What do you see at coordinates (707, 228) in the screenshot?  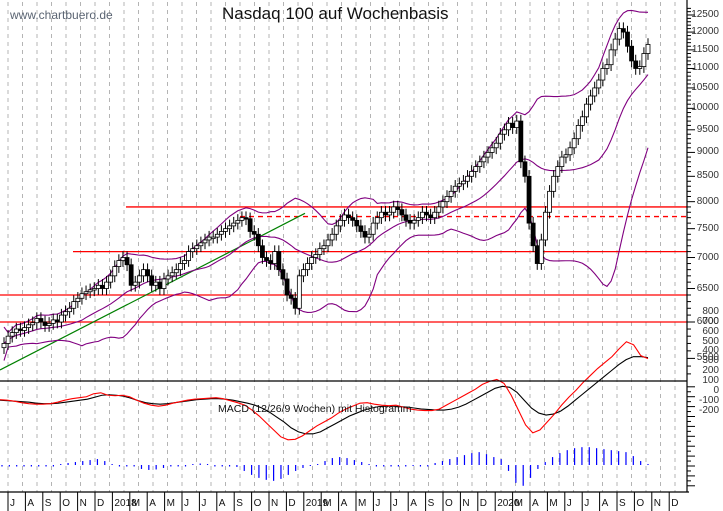 I see `price-axis-label: 7500` at bounding box center [707, 228].